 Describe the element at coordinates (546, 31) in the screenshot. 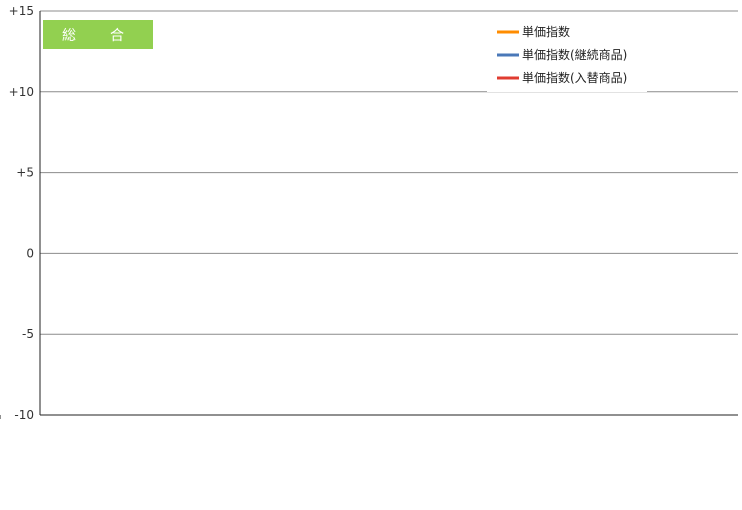

I see `legend-label-unit-price: 単価指数` at that location.